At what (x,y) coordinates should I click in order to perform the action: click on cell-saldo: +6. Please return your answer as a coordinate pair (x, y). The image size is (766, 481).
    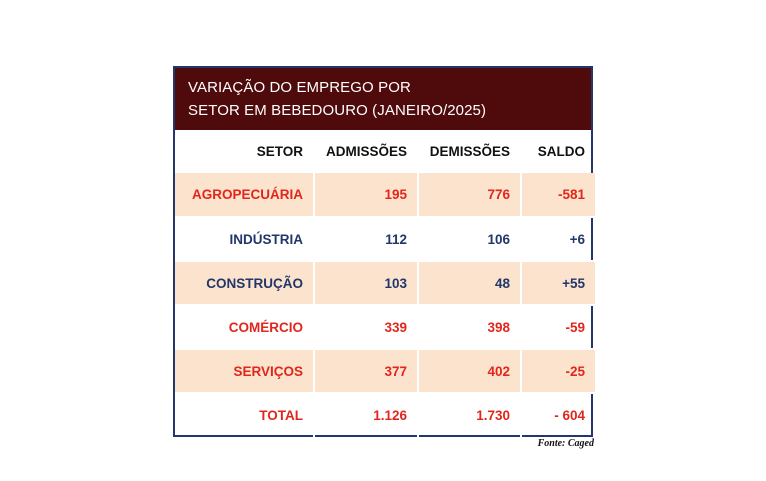
    Looking at the image, I should click on (557, 239).